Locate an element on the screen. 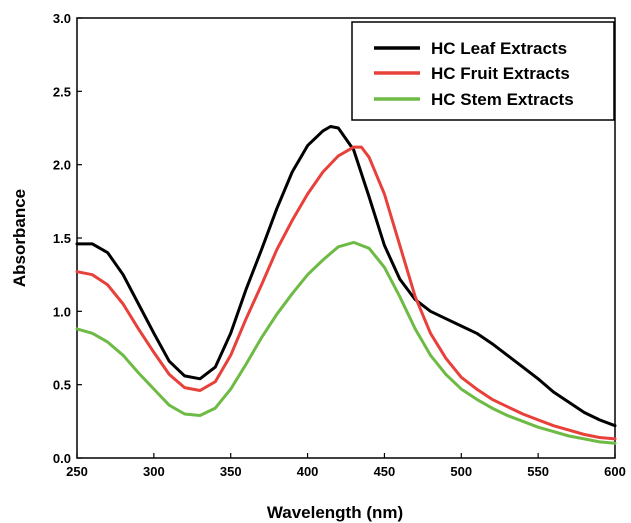  y-tick-label: 1.5 is located at coordinates (62, 238).